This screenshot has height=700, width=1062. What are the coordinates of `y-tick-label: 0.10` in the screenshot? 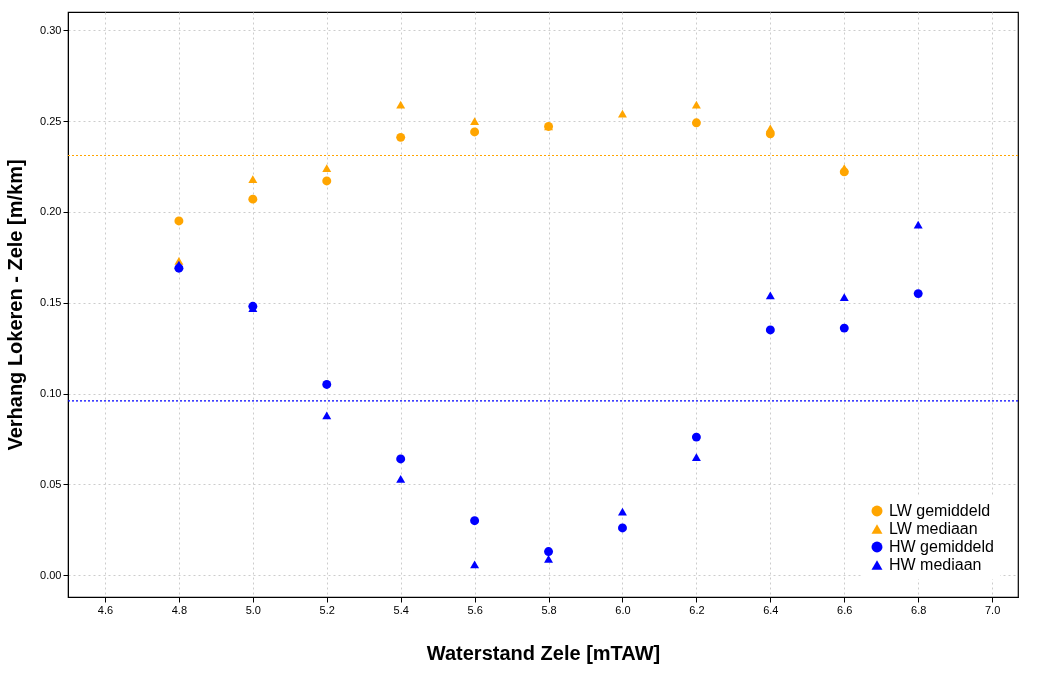 It's located at (51, 393).